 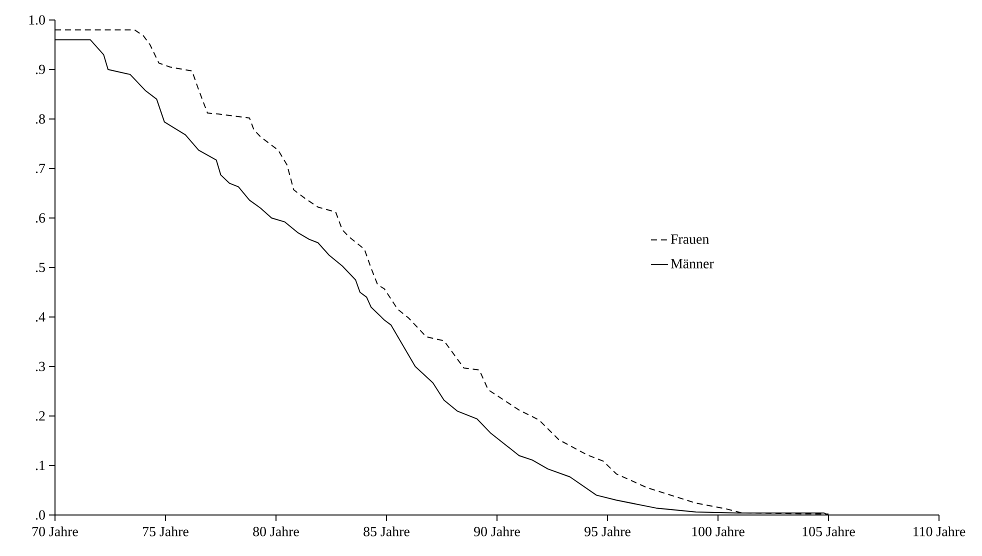 I want to click on y-tick-label: .2, so click(x=40, y=416).